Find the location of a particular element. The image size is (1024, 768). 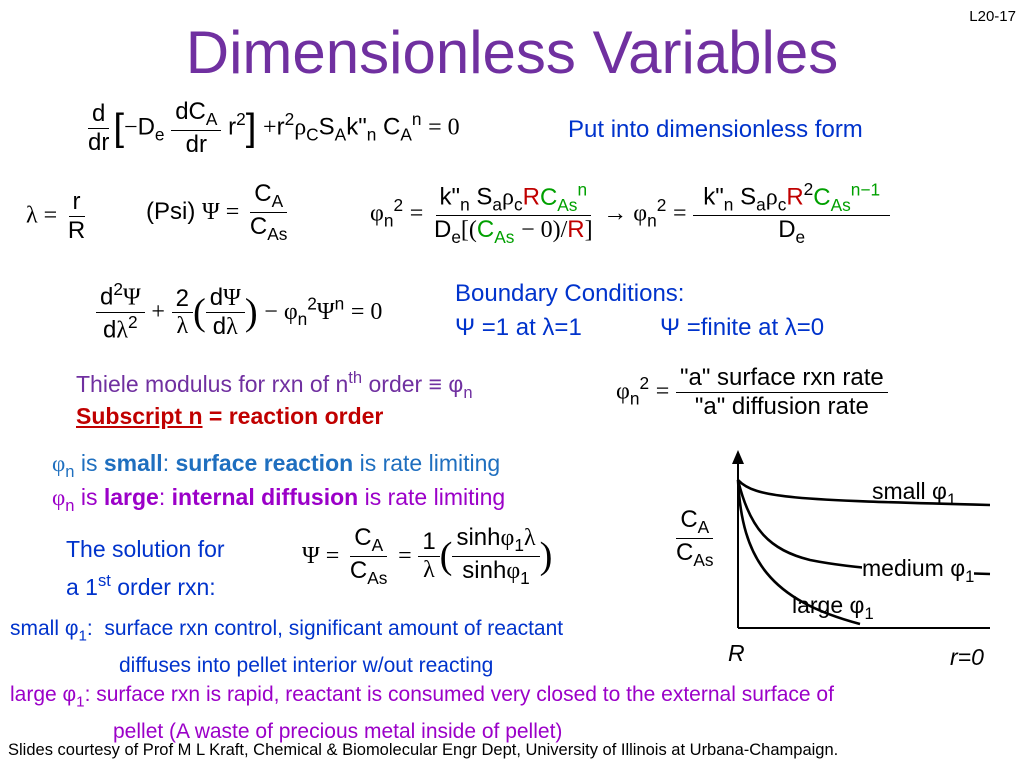

curve-label-medium: medium φ1 is located at coordinates (918, 571).